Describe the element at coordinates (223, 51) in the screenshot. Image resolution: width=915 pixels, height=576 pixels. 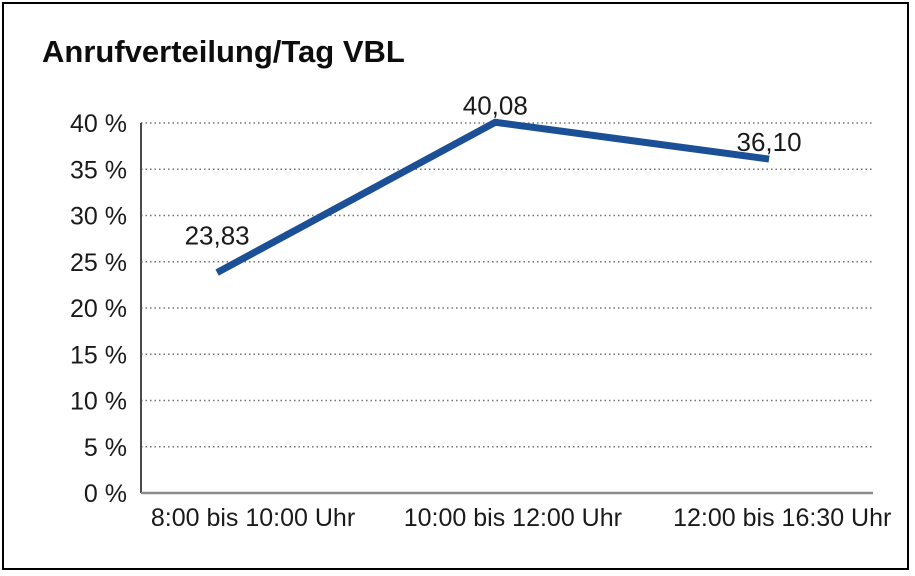
I see `chart-title: Anrufverteilung/Tag VBL` at that location.